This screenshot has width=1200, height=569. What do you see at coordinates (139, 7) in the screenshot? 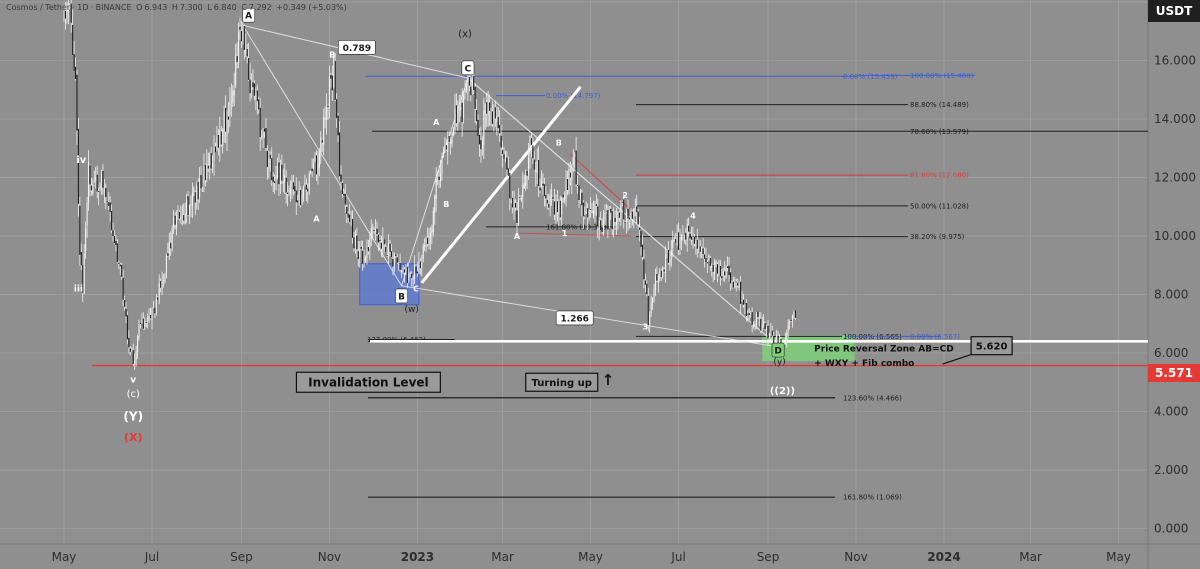
I see `open-label: O` at bounding box center [139, 7].